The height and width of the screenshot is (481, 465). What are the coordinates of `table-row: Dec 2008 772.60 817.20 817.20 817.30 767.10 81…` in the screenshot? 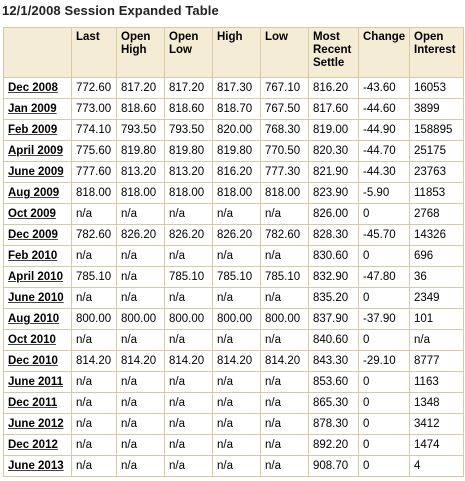 It's located at (233, 88).